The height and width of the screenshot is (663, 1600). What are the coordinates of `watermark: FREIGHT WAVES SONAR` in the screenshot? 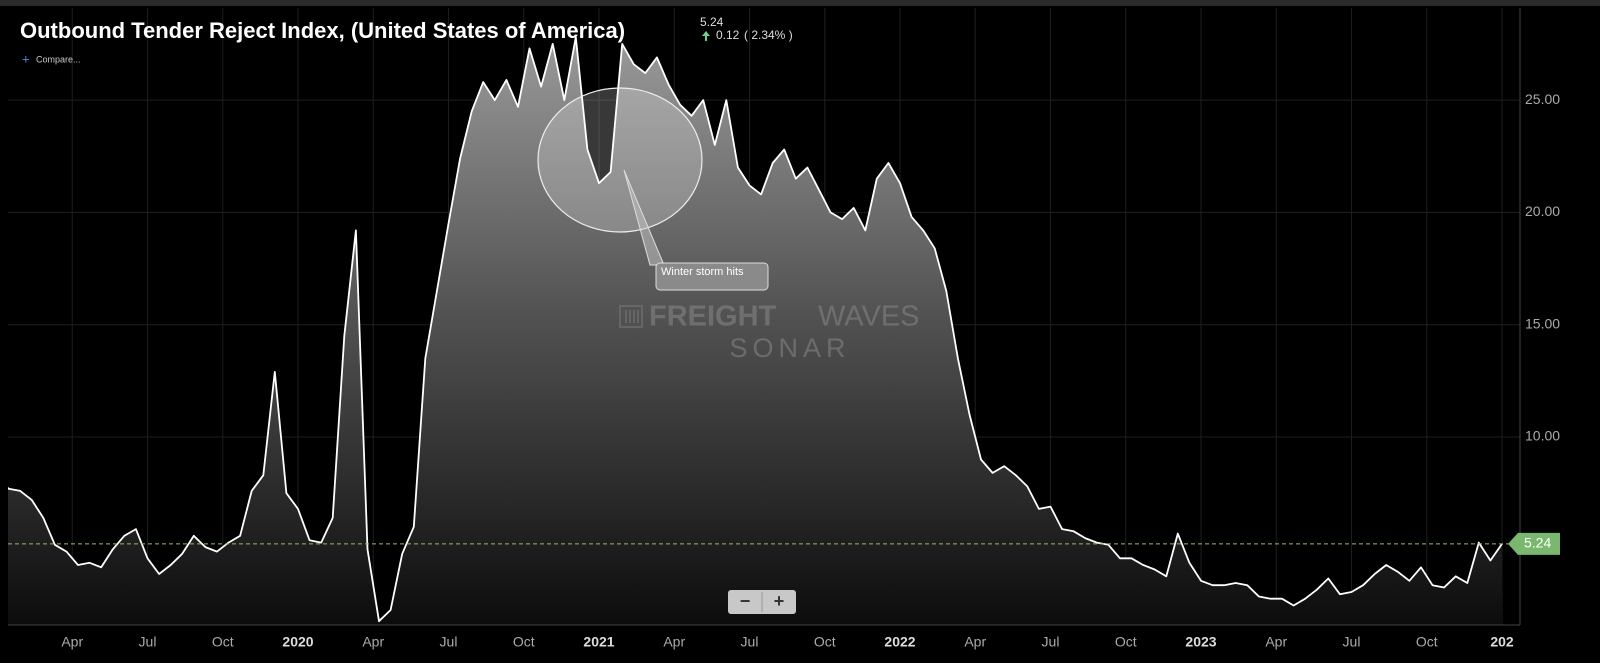 It's located at (769, 332).